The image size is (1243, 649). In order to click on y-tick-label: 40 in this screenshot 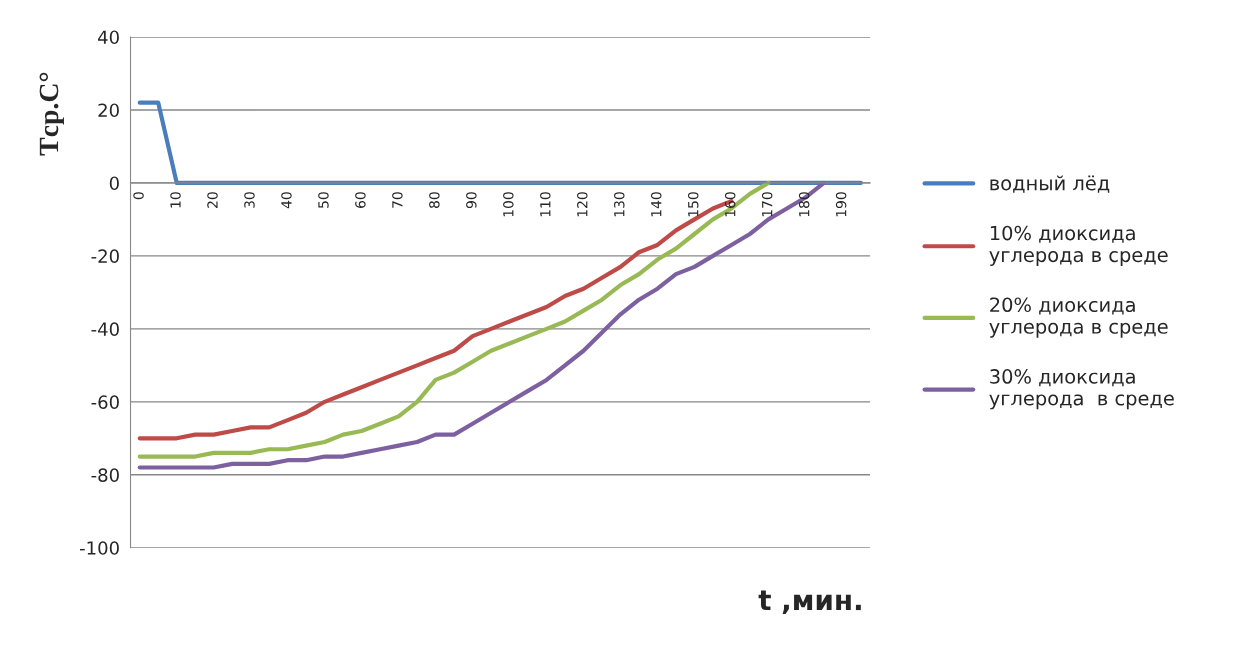, I will do `click(108, 37)`.